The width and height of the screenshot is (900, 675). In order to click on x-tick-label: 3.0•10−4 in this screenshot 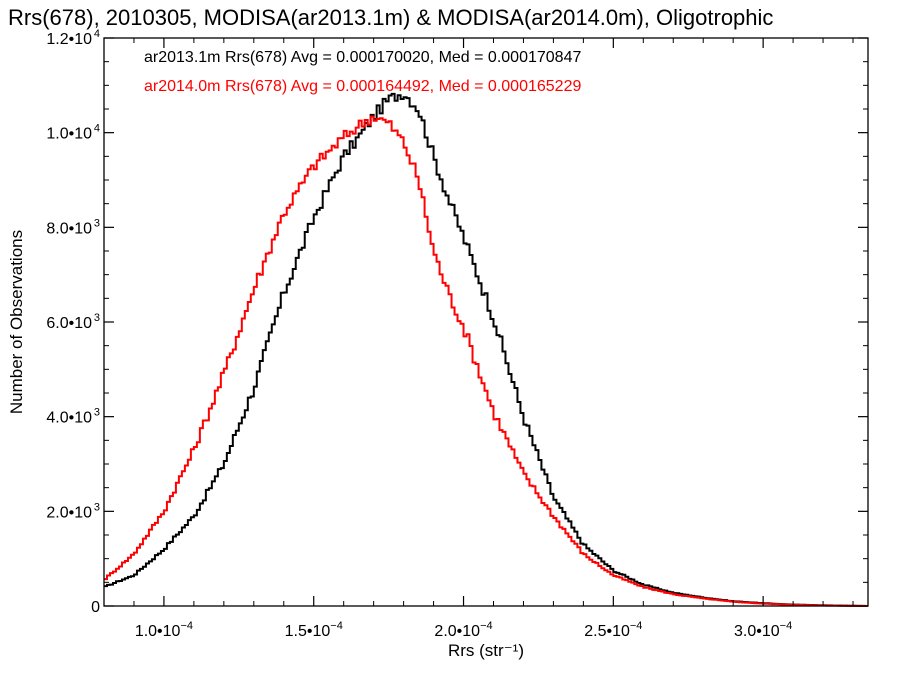, I will do `click(763, 630)`.